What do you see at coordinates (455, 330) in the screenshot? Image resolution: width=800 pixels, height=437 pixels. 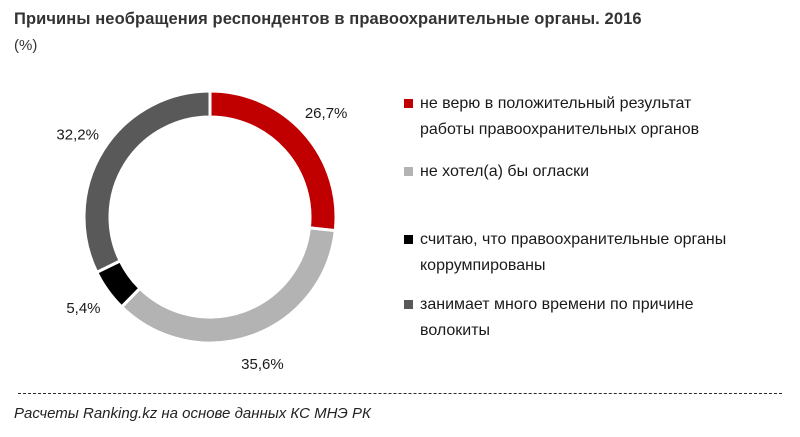 I see `legend-label-line: волокиты` at bounding box center [455, 330].